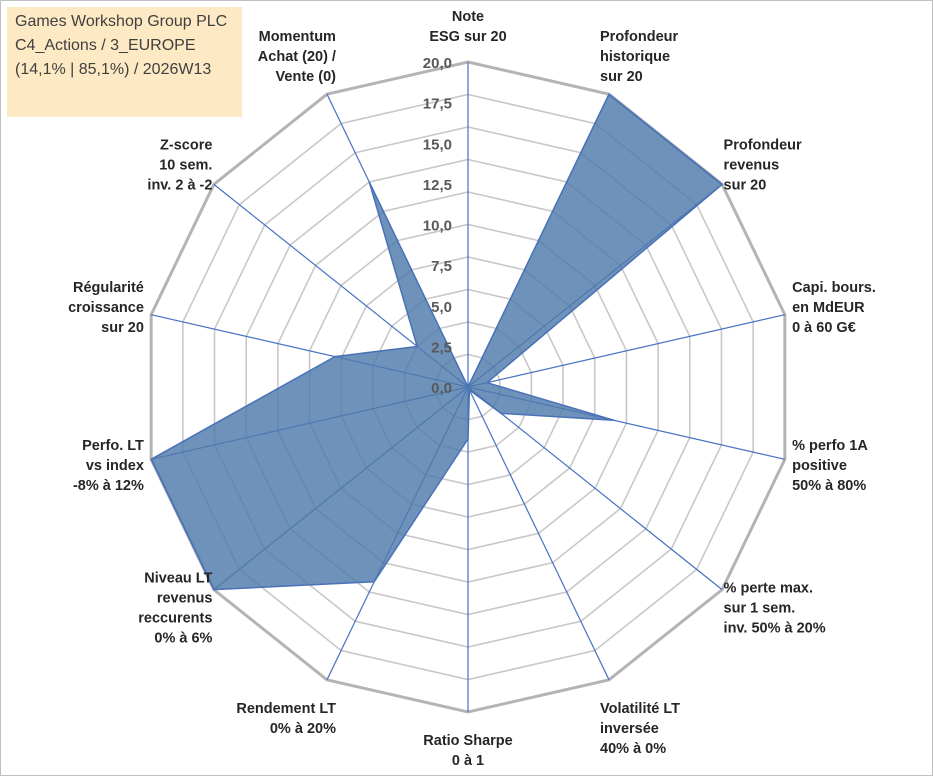 This screenshot has width=933, height=776. What do you see at coordinates (633, 749) in the screenshot?
I see `axis-label-line: 40% à 0%` at bounding box center [633, 749].